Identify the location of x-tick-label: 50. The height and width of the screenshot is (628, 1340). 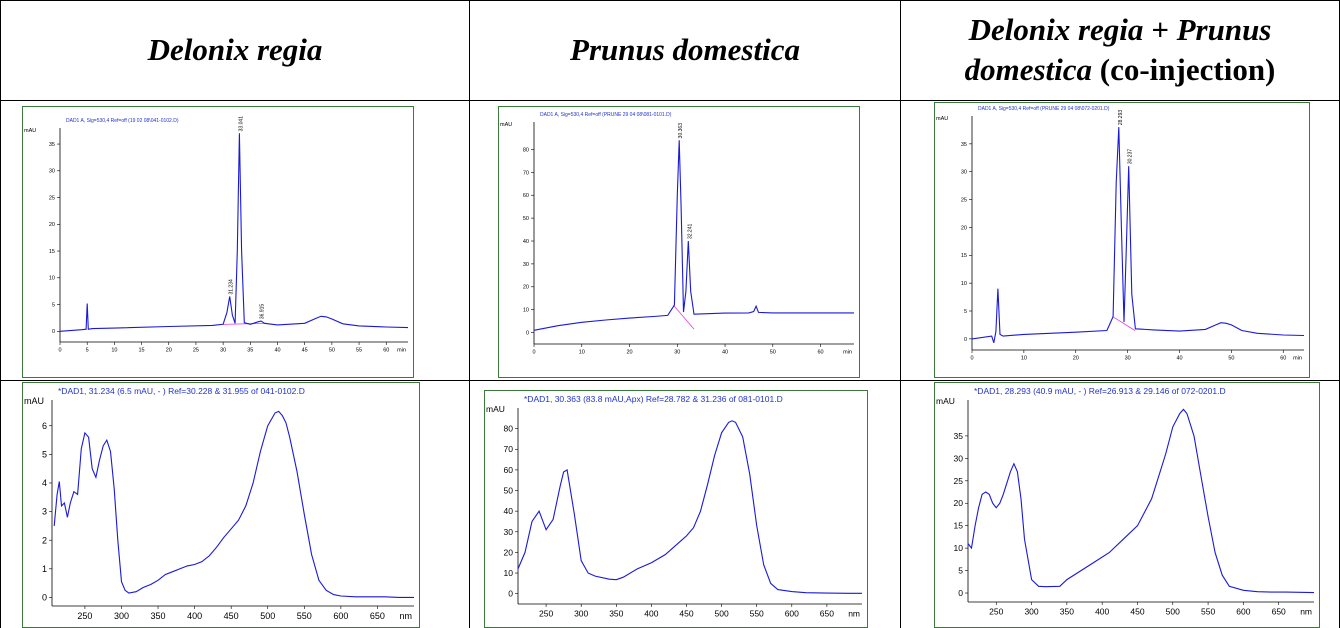
(1231, 359).